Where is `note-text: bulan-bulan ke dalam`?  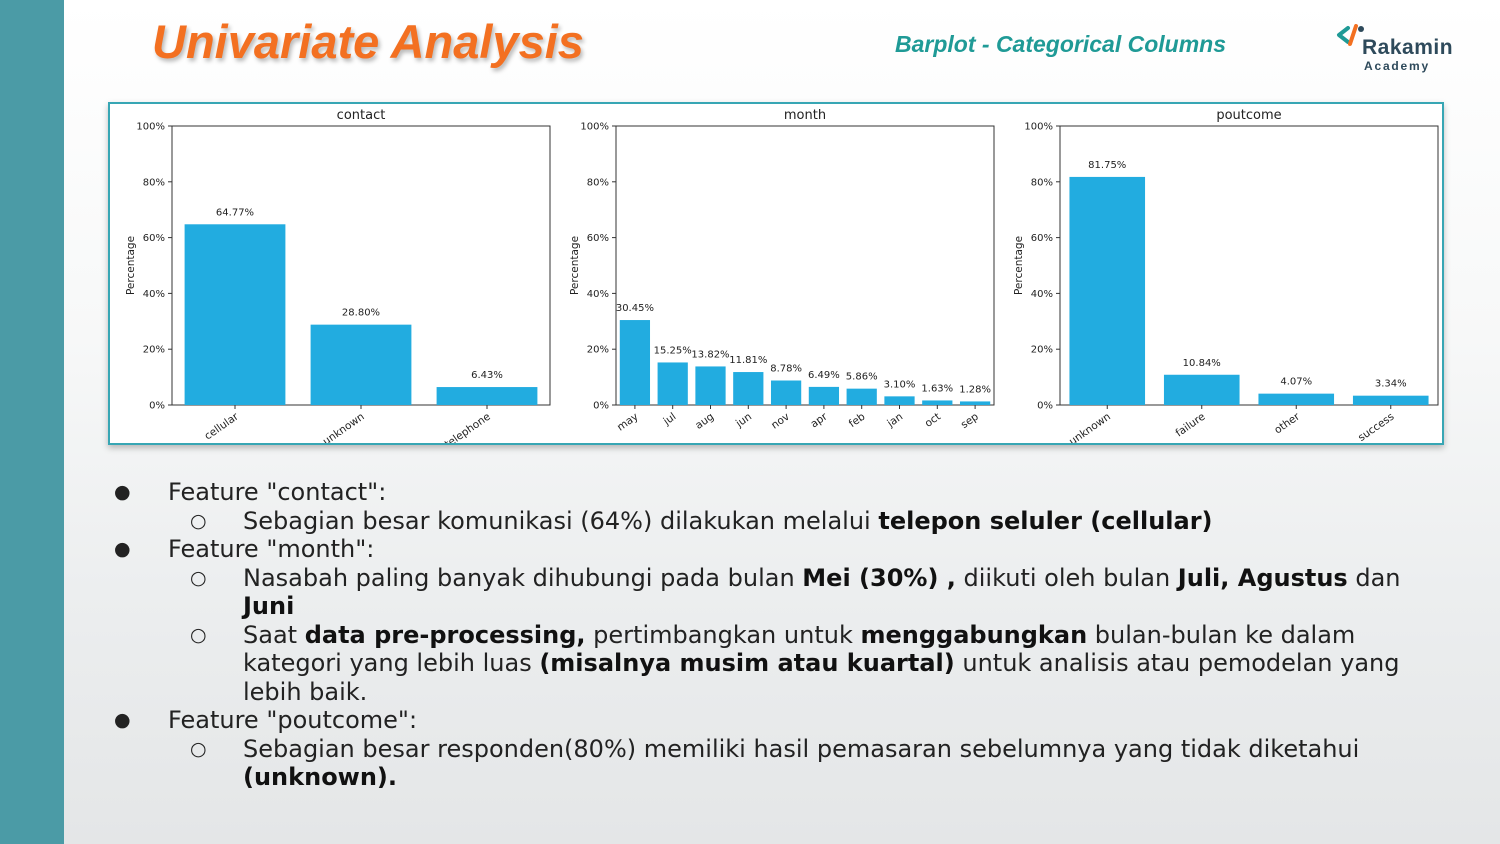
note-text: bulan-bulan ke dalam is located at coordinates (1221, 634).